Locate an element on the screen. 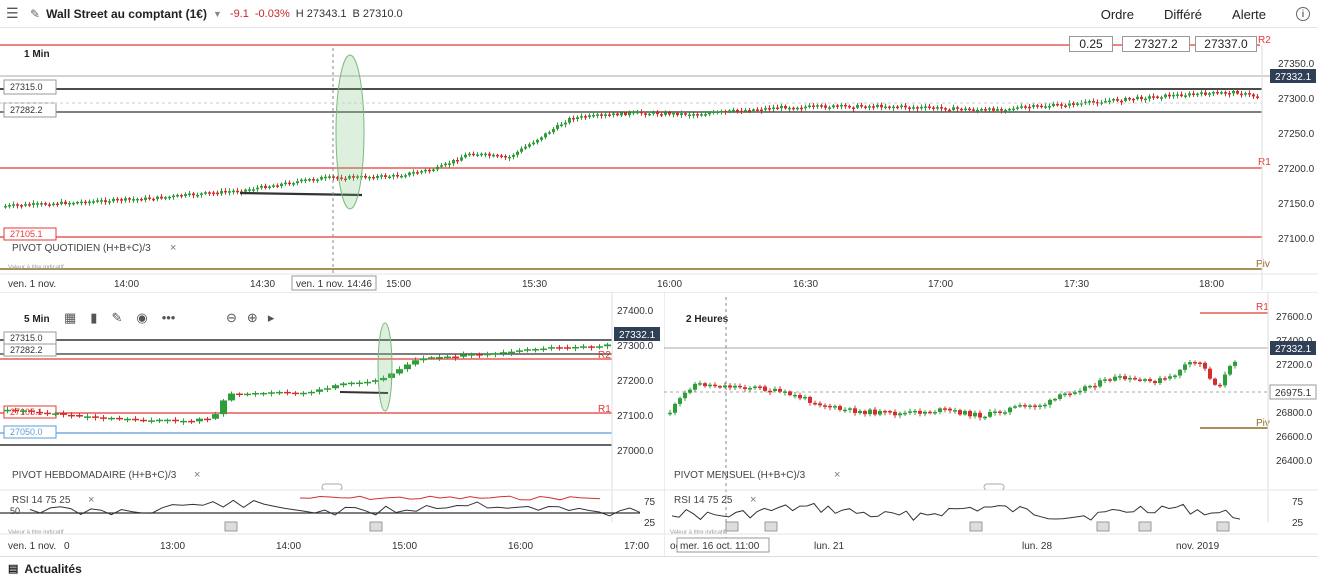 The height and width of the screenshot is (580, 1318). more-icon: ••• is located at coordinates (168, 317).